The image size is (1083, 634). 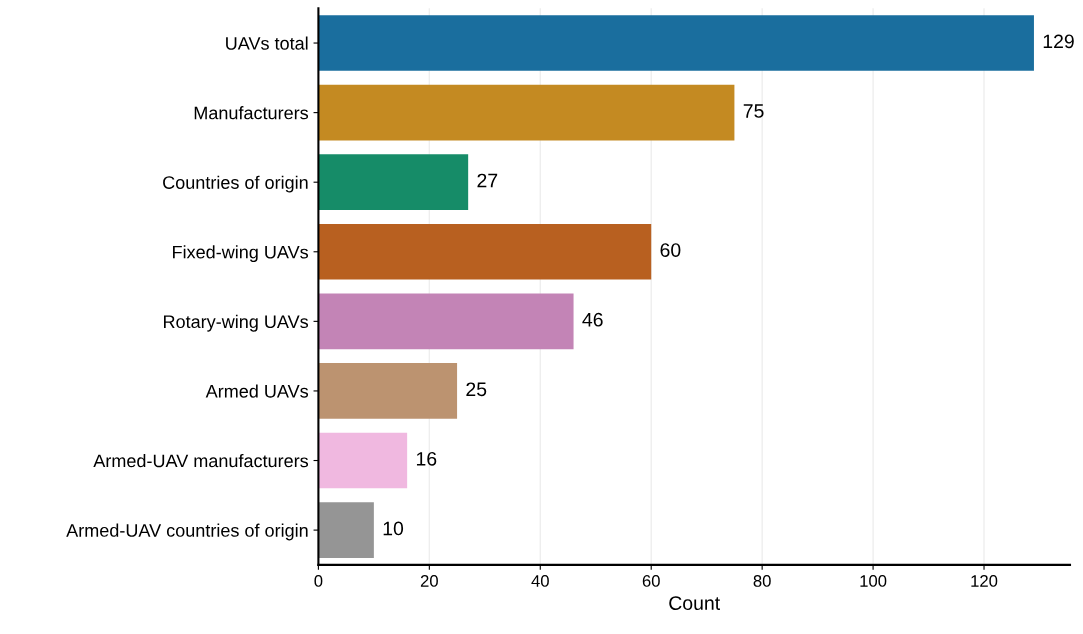 I want to click on data-label: 75, so click(x=753, y=111).